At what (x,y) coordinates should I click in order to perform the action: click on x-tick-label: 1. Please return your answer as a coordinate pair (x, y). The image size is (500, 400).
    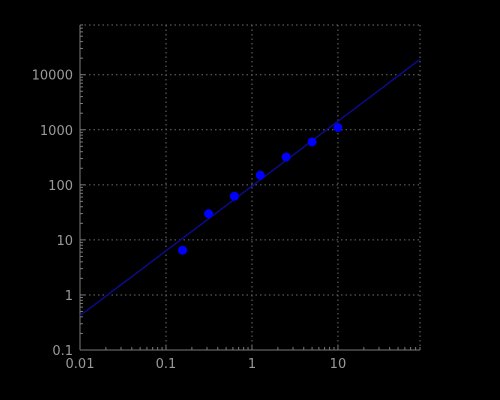
    Looking at the image, I should click on (252, 364).